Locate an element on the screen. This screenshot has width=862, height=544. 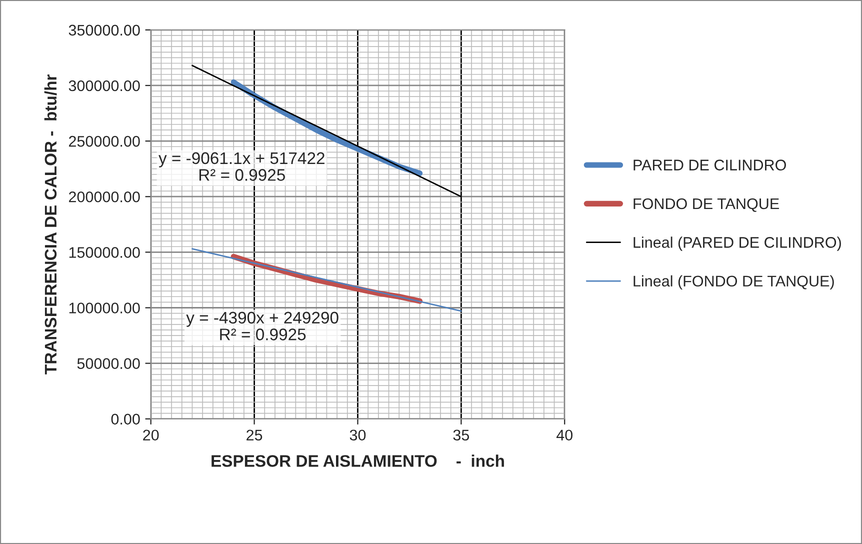
annotation: y = -9061.1x + 517422 R² = 0.9925 is located at coordinates (241, 166).